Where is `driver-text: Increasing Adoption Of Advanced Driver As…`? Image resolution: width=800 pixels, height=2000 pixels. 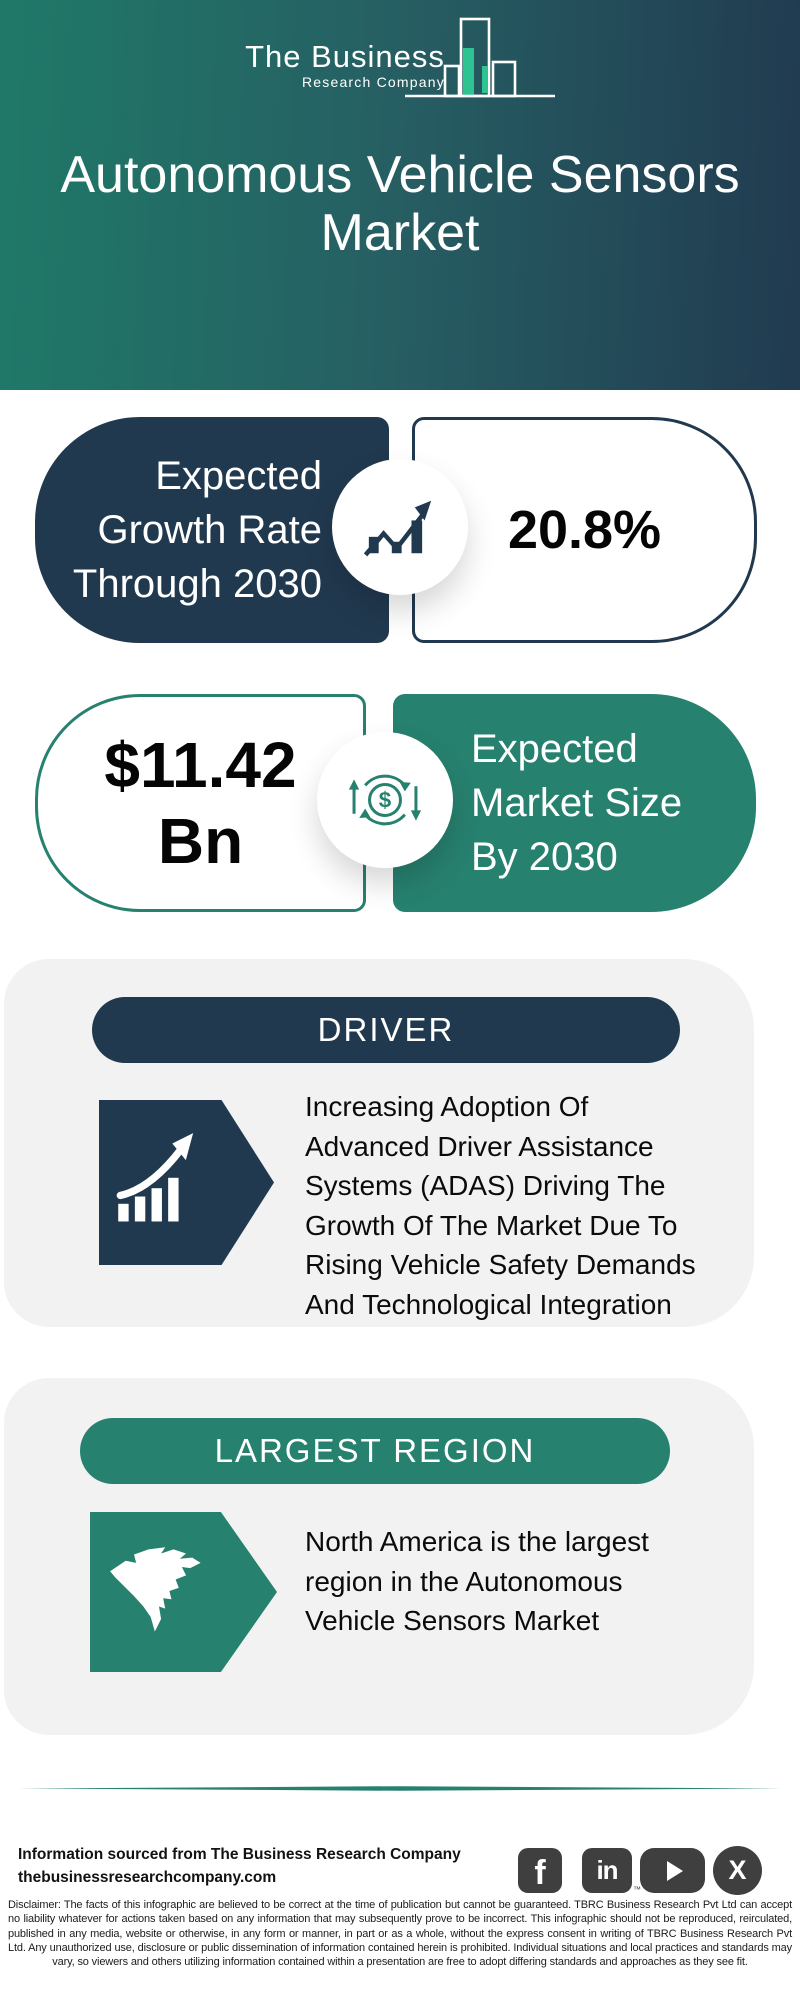
driver-text: Increasing Adoption Of Advanced Driver As… is located at coordinates (500, 1205).